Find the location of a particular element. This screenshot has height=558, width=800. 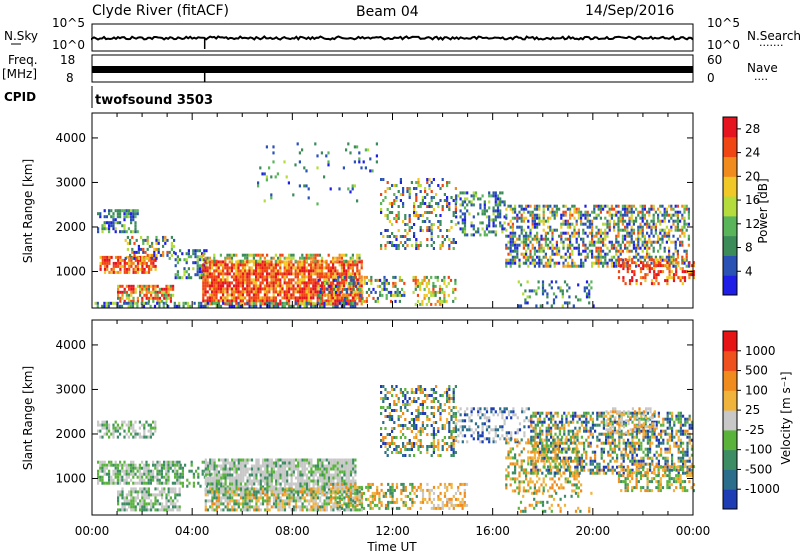

colorbar-segment is located at coordinates (730, 226).